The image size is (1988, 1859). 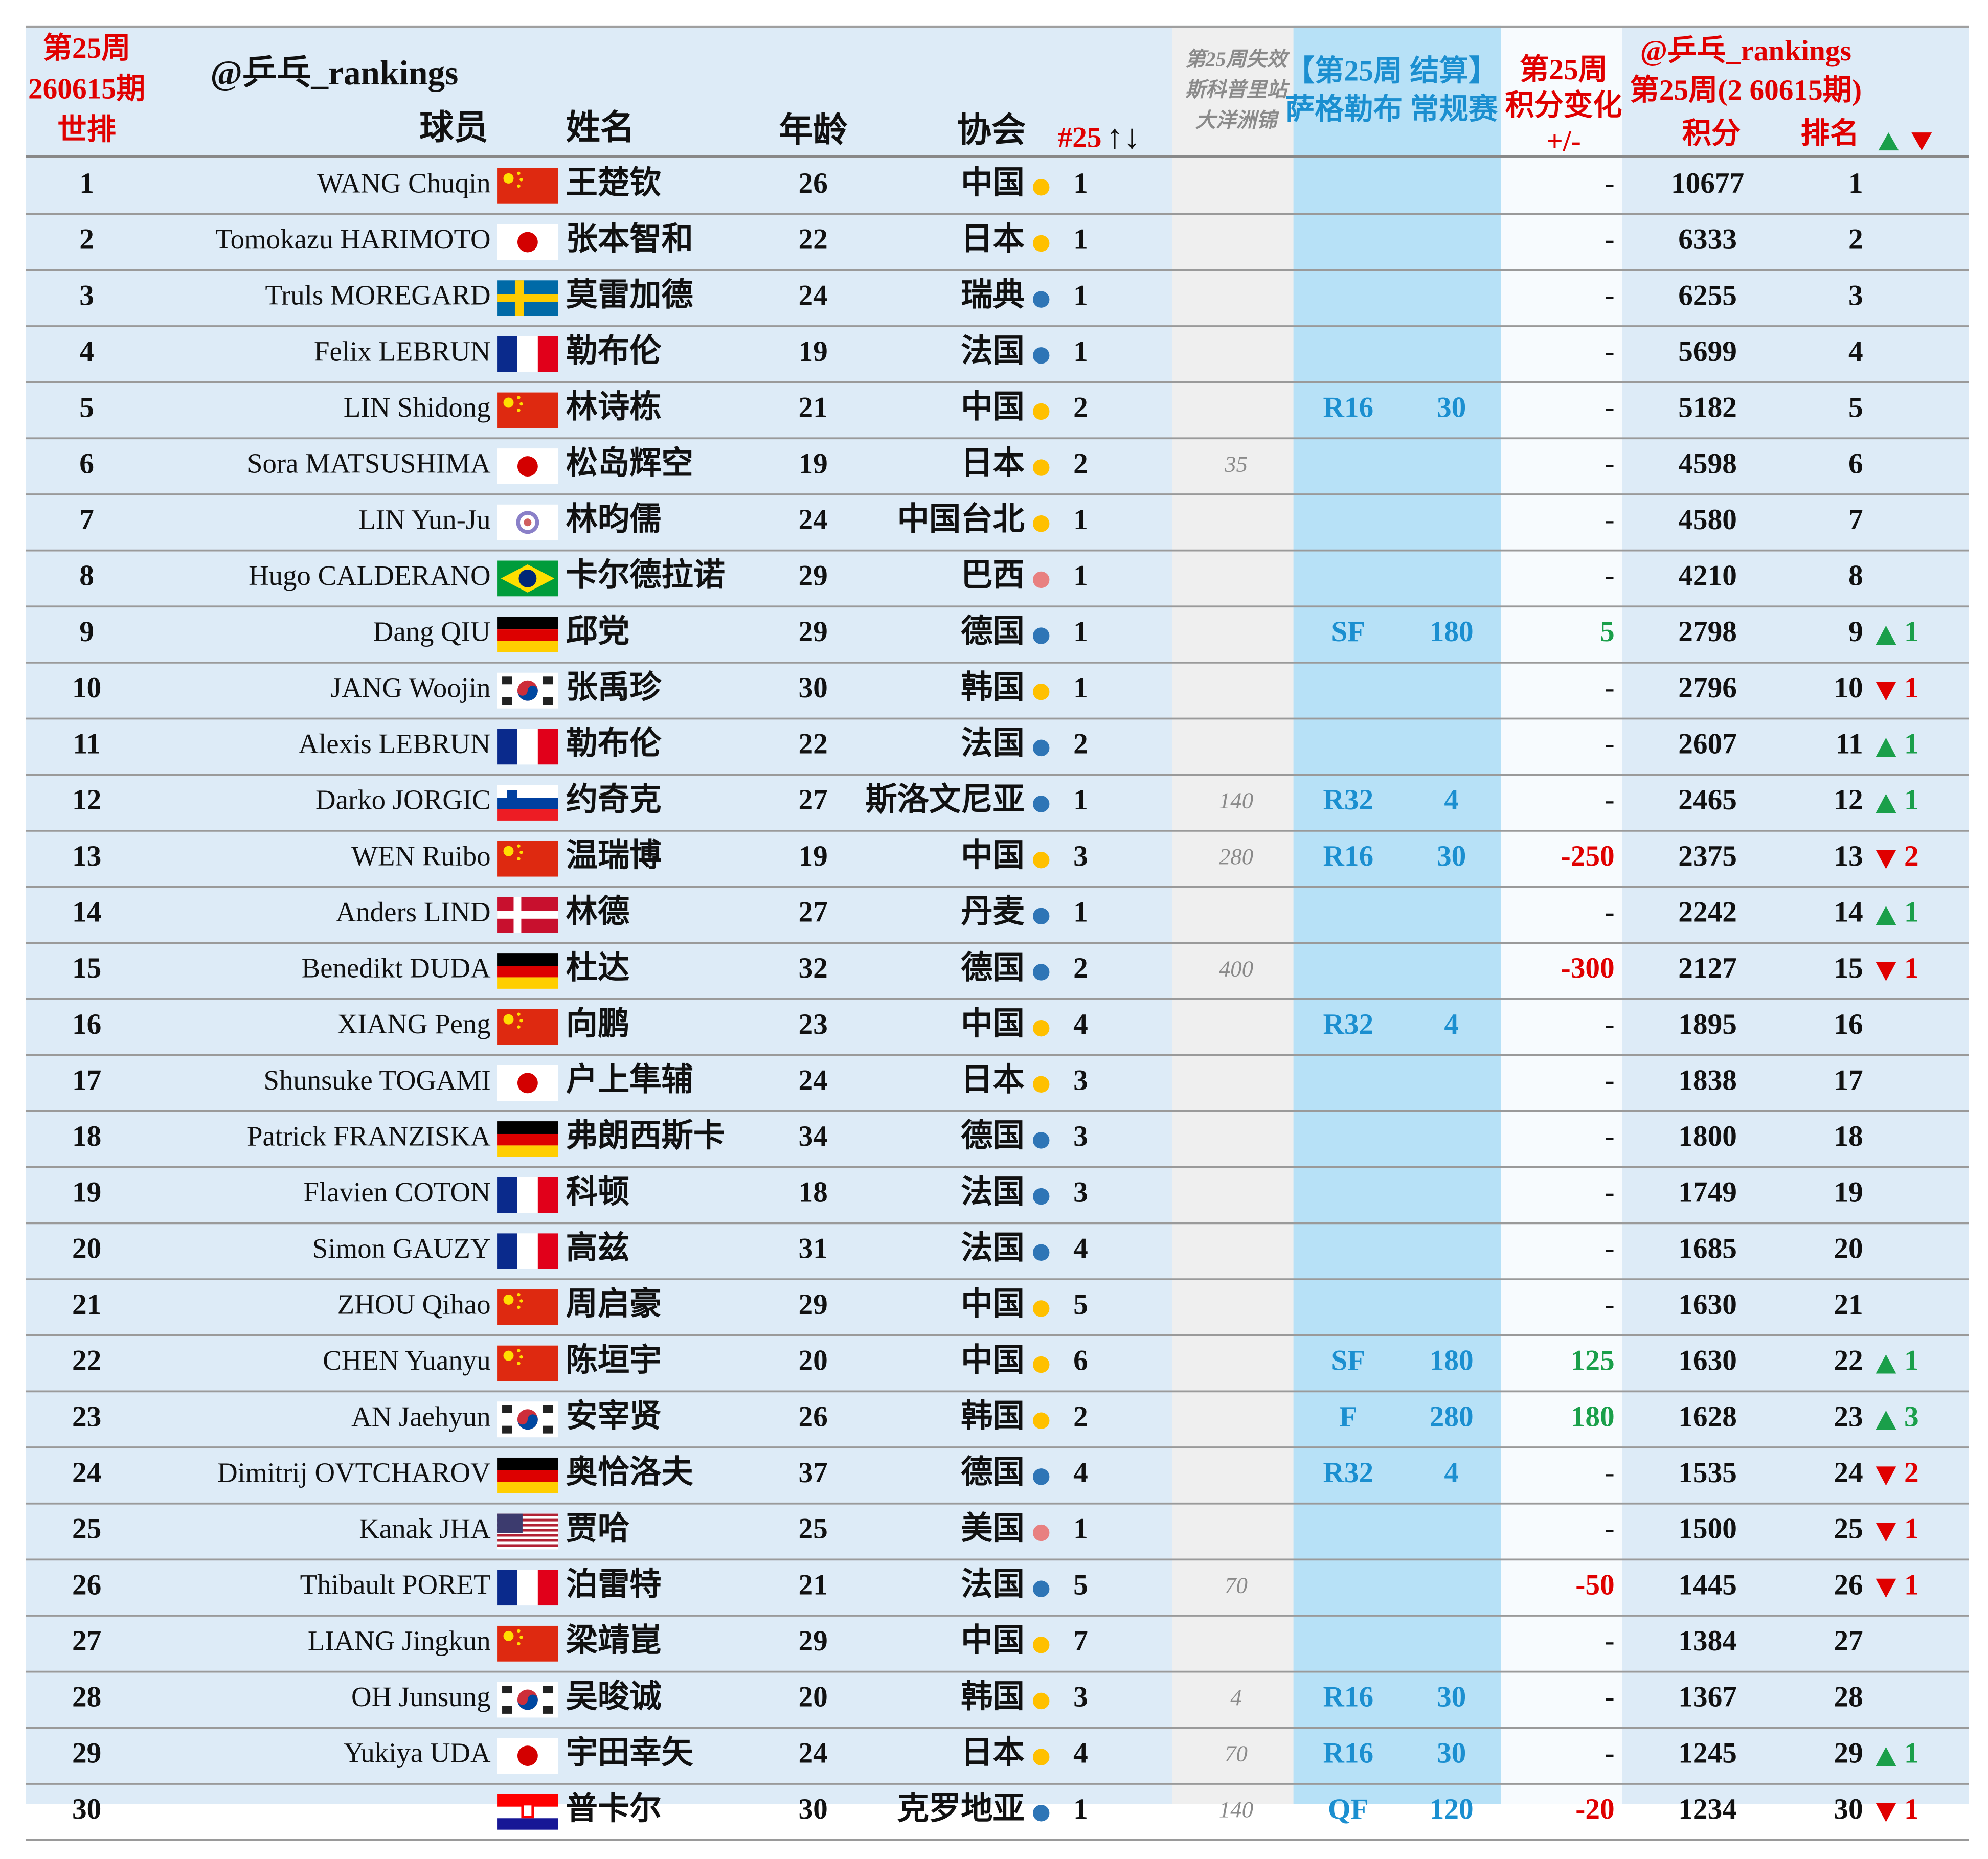 I want to click on age: 32, so click(x=812, y=968).